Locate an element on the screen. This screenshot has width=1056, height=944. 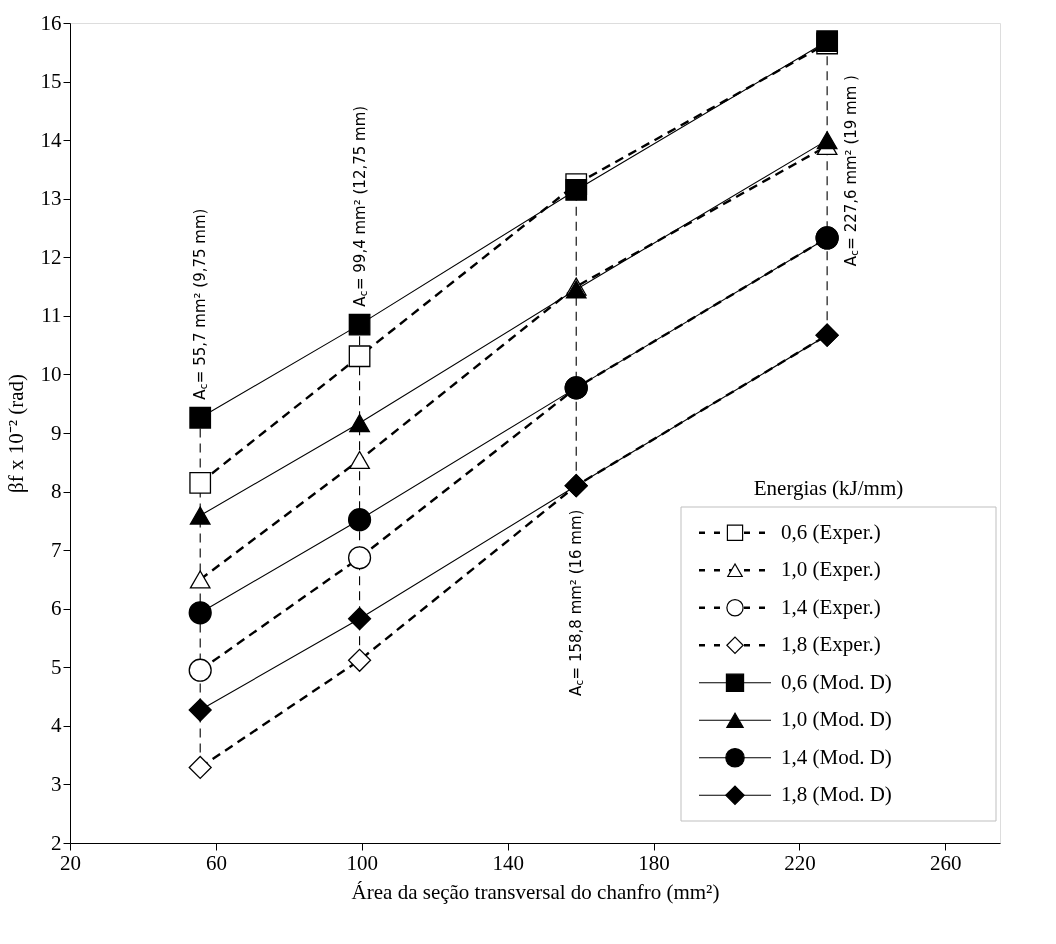
legend-label: 1,4 (Exper.) is located at coordinates (831, 606).